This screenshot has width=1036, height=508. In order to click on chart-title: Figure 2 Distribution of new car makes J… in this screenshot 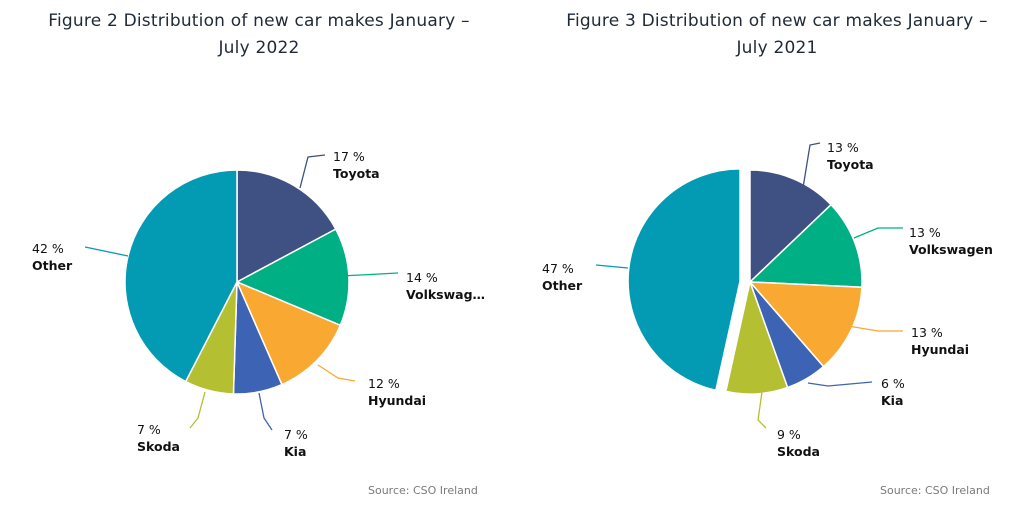, I will do `click(259, 35)`.